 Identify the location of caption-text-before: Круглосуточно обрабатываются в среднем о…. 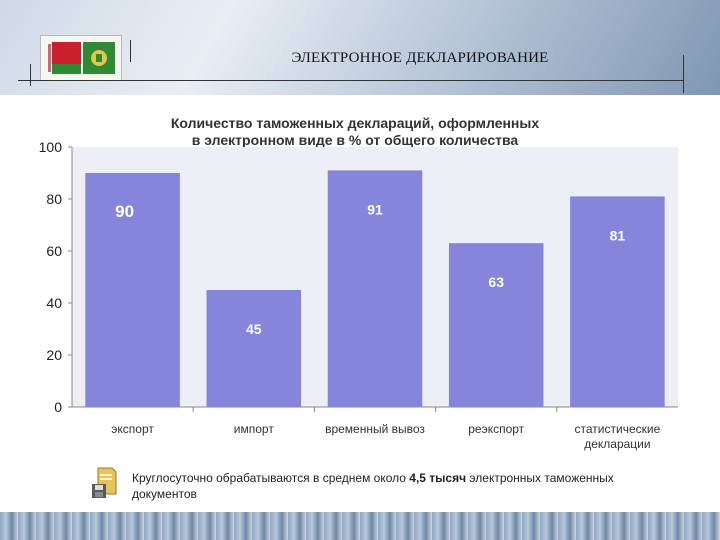
(271, 478).